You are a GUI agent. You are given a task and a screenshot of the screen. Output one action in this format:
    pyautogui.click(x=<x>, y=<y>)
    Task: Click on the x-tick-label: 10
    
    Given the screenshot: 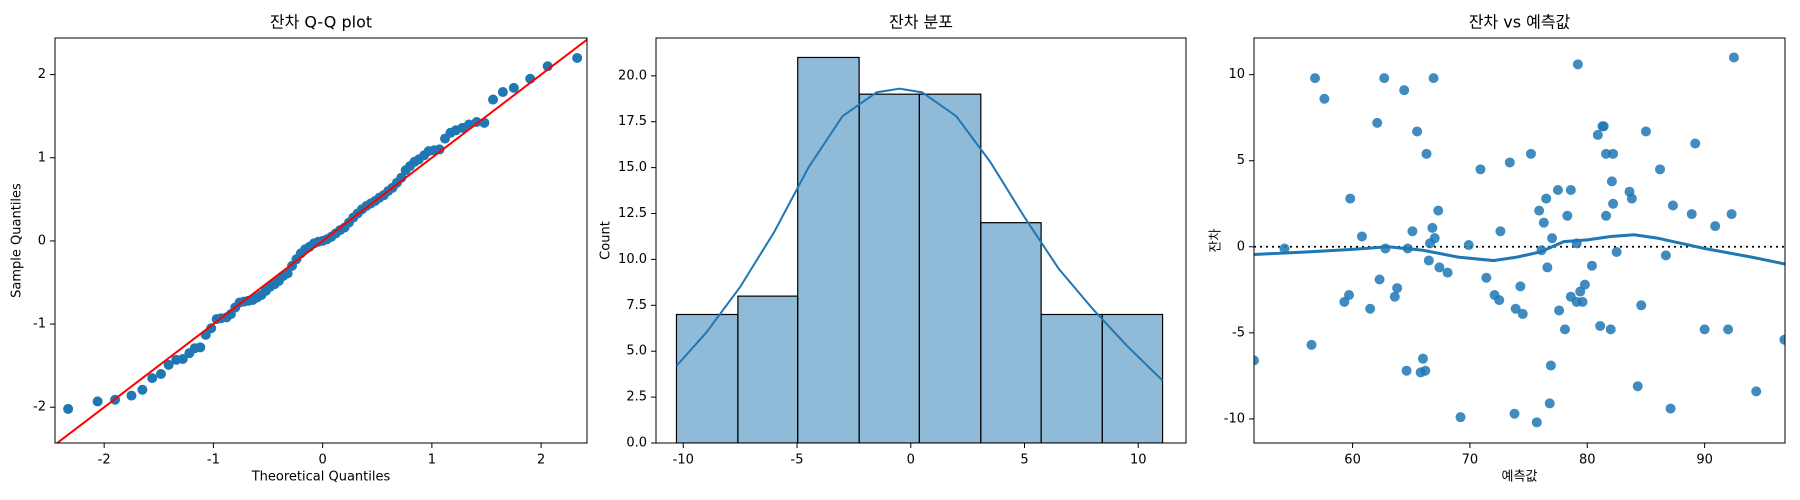 What is the action you would take?
    pyautogui.click(x=1138, y=460)
    